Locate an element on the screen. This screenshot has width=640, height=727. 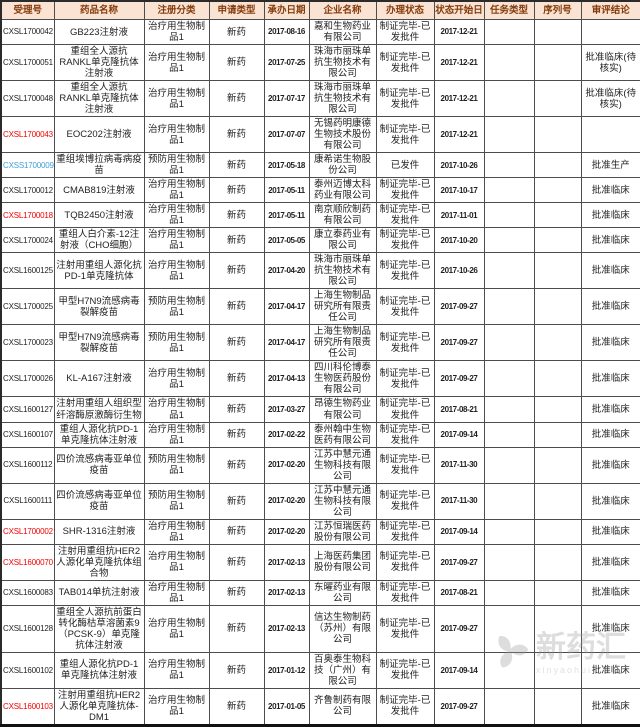
cell-acceptance_no: CXSL1600128 is located at coordinates (27, 628).